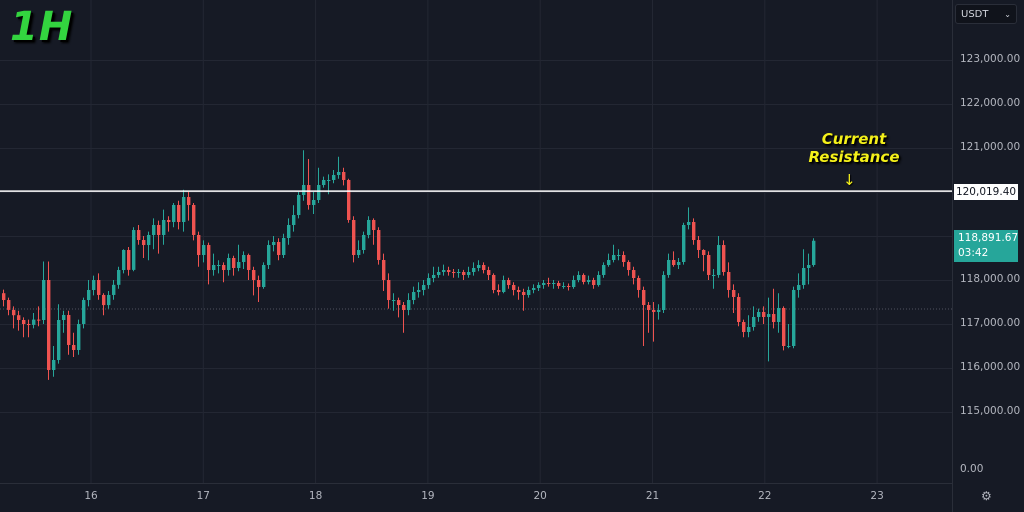 Image resolution: width=1024 pixels, height=512 pixels. Describe the element at coordinates (986, 14) in the screenshot. I see `currency-selector: USDT ⌄` at that location.